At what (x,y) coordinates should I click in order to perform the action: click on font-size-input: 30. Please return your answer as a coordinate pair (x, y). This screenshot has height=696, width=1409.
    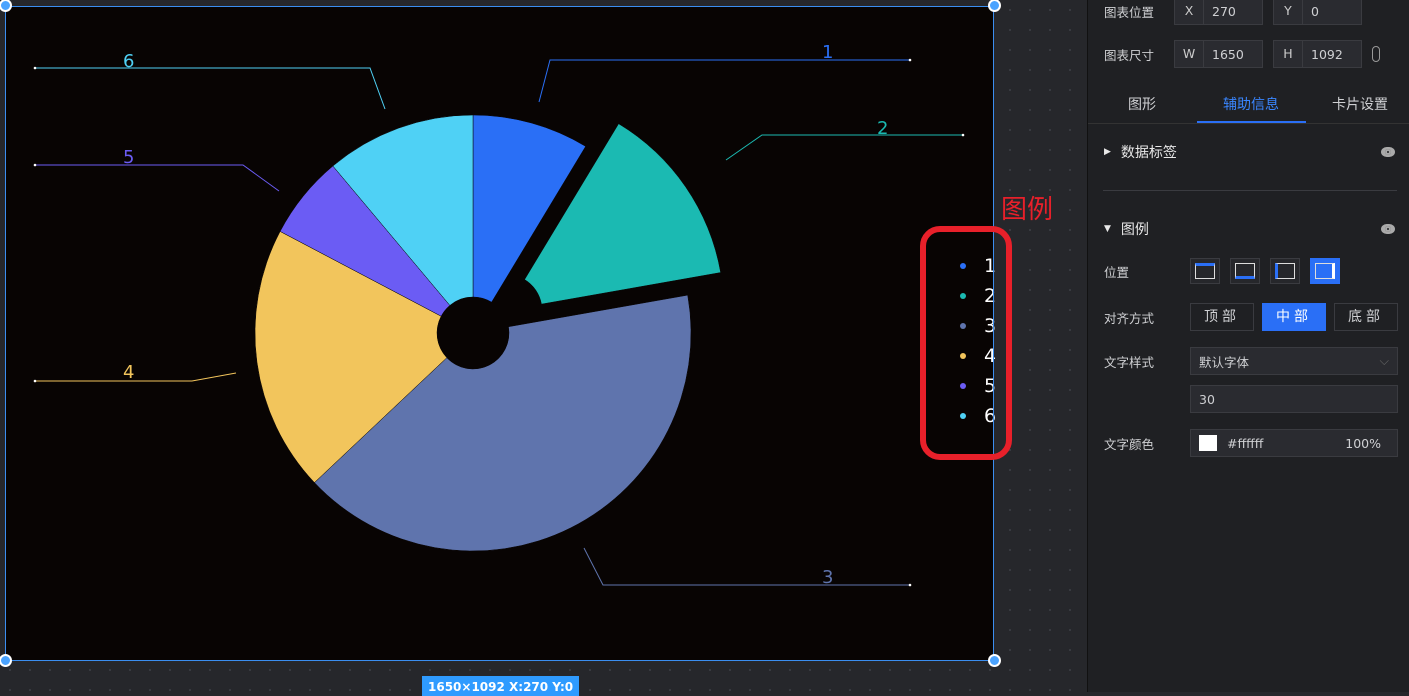
    Looking at the image, I should click on (1294, 399).